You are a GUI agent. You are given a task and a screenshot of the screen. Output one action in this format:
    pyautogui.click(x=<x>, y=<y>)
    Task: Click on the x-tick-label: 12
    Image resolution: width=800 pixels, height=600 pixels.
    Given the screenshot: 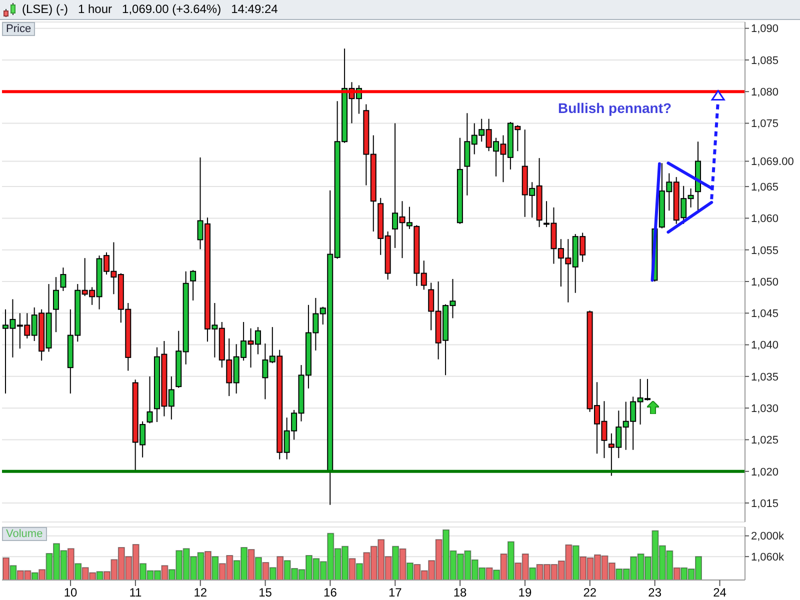 What is the action you would take?
    pyautogui.click(x=201, y=593)
    